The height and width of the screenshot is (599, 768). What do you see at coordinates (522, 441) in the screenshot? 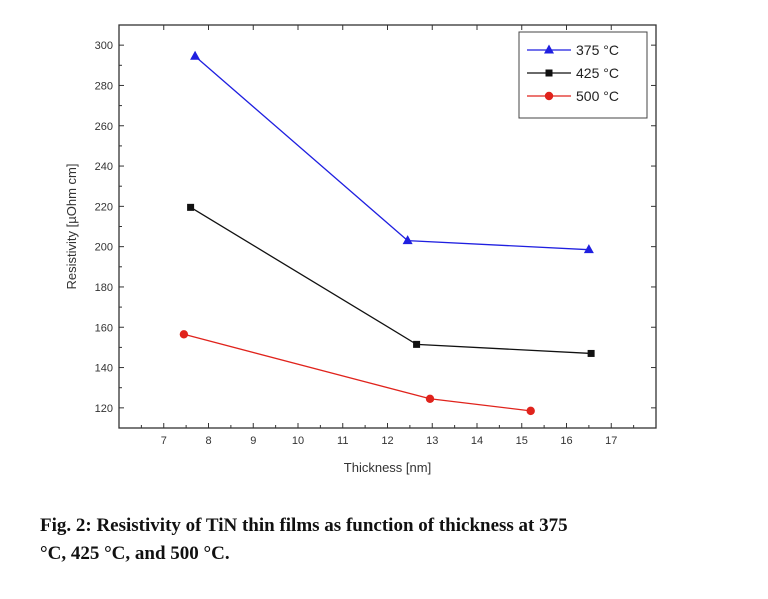
I see `x-tick-label: 15` at bounding box center [522, 441].